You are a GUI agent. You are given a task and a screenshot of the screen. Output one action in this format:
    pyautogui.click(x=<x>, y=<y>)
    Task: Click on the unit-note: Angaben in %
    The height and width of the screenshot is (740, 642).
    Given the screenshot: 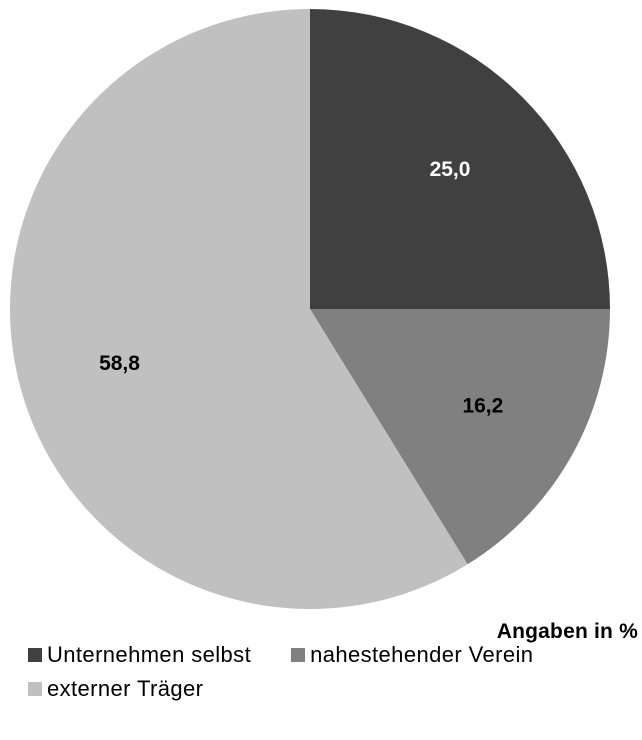 What is the action you would take?
    pyautogui.click(x=567, y=631)
    